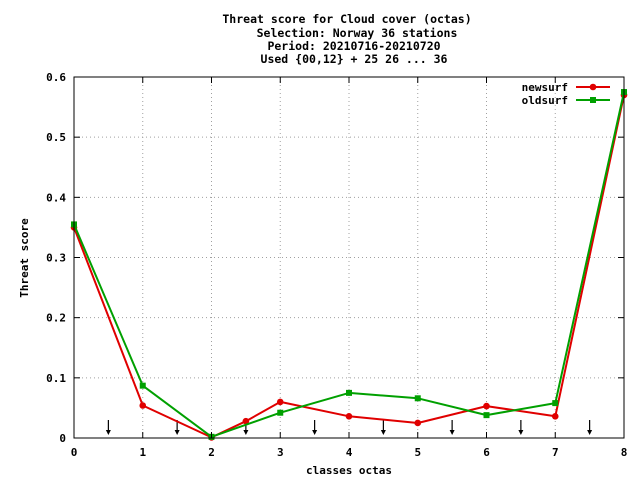 Image resolution: width=640 pixels, height=480 pixels. What do you see at coordinates (62, 438) in the screenshot?
I see `y-tick-label-0: 0` at bounding box center [62, 438].